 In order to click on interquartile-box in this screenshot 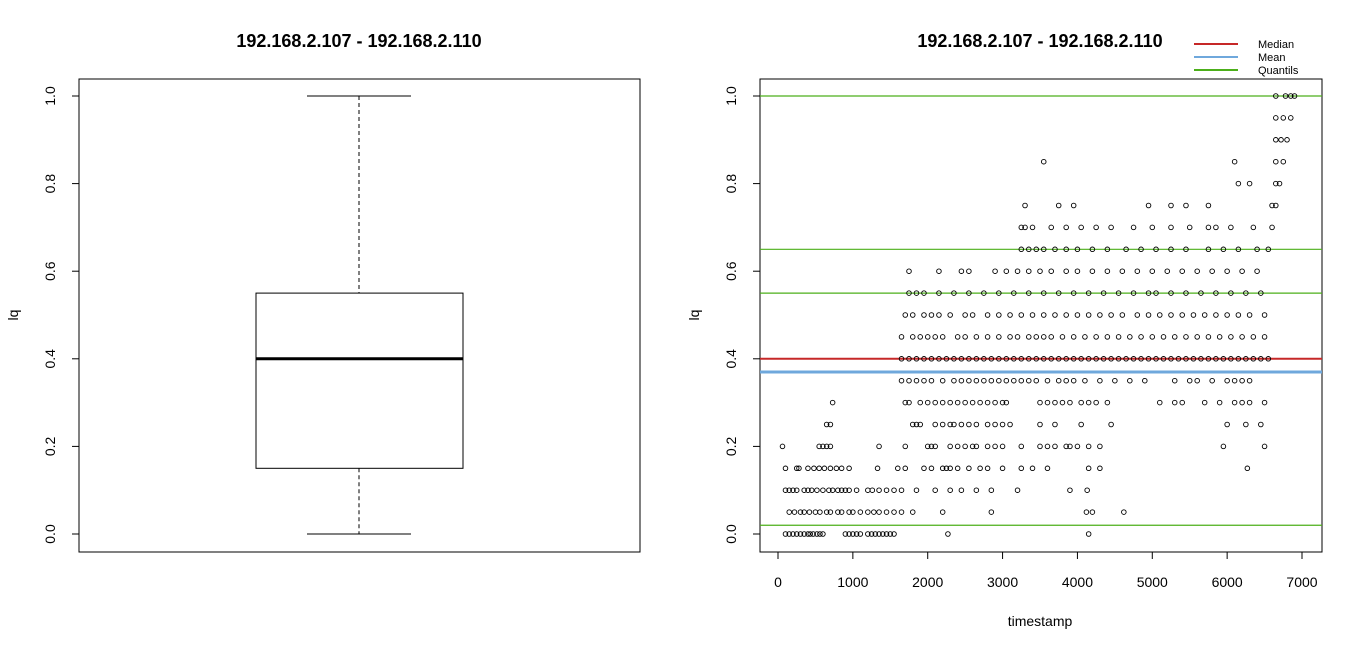, I will do `click(359, 380)`.